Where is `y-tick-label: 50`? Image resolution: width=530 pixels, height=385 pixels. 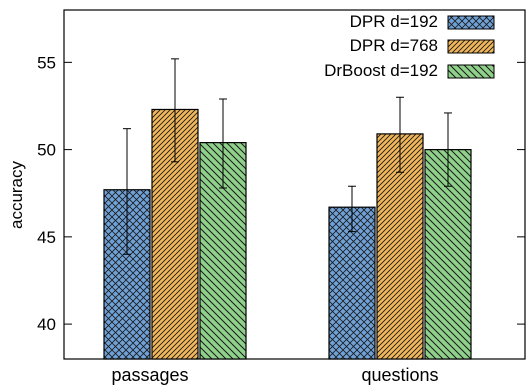 y-tick-label: 50 is located at coordinates (46, 150).